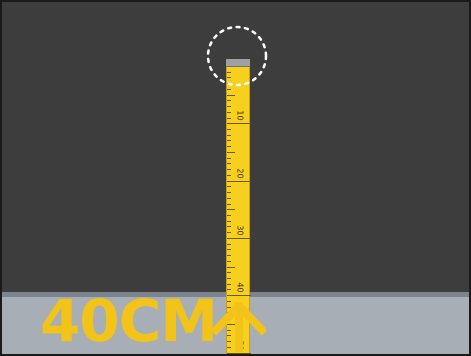 The width and height of the screenshot is (471, 356). I want to click on up-arrow-icon, so click(239, 327).